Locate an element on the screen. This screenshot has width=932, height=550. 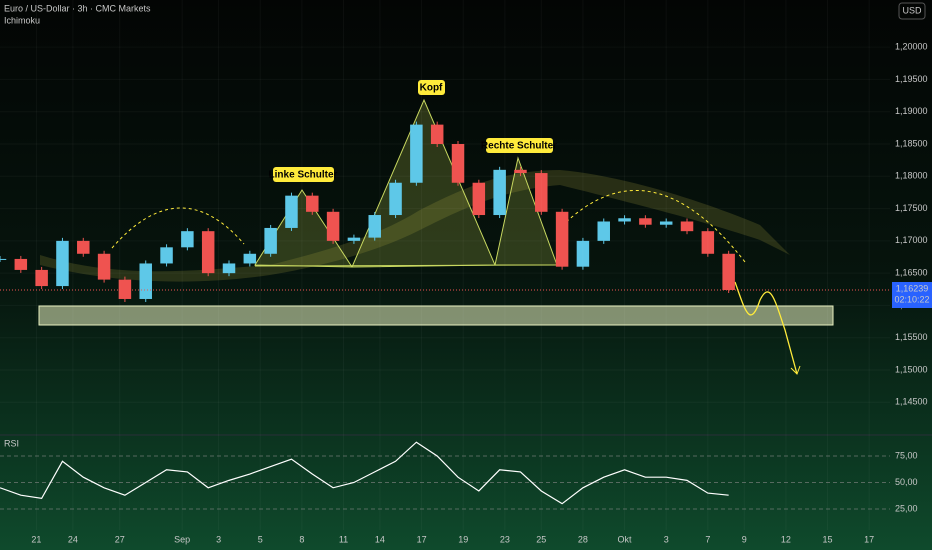
x-tick-label: 19 is located at coordinates (463, 539).